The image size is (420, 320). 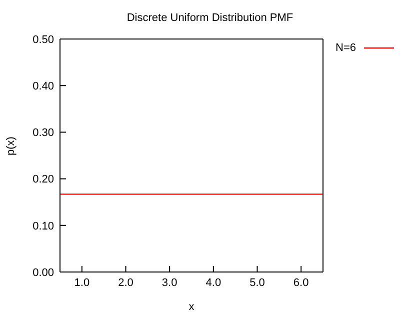 What do you see at coordinates (43, 226) in the screenshot?
I see `y-tick-label: 0.10` at bounding box center [43, 226].